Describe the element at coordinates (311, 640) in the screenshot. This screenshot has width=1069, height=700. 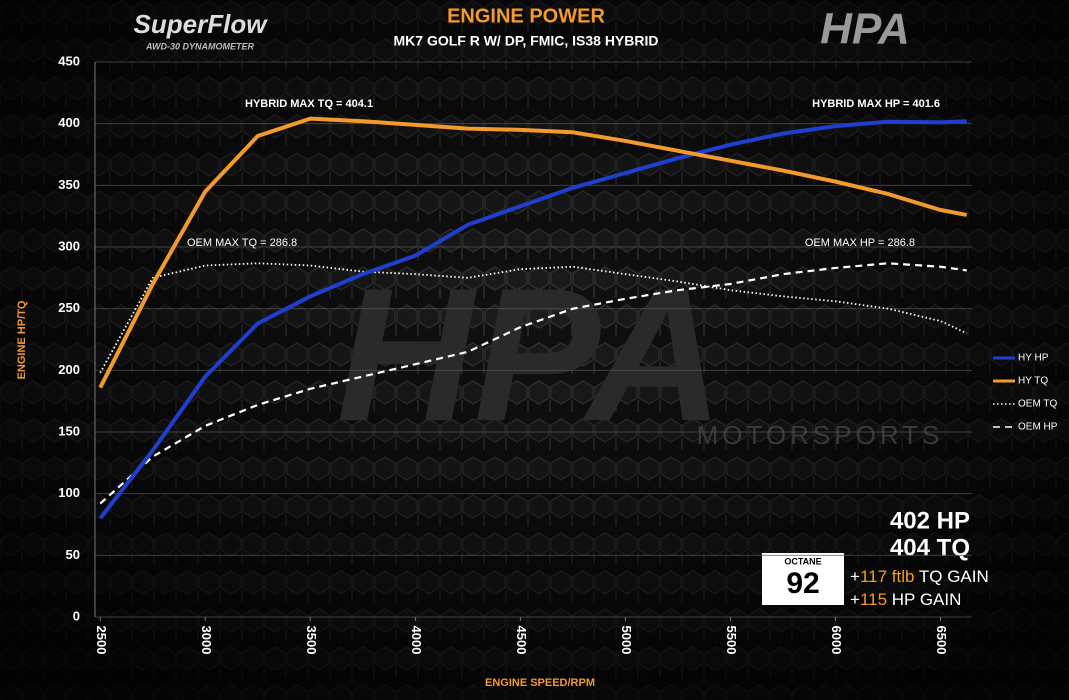
I see `x-tick-label: 3500` at that location.